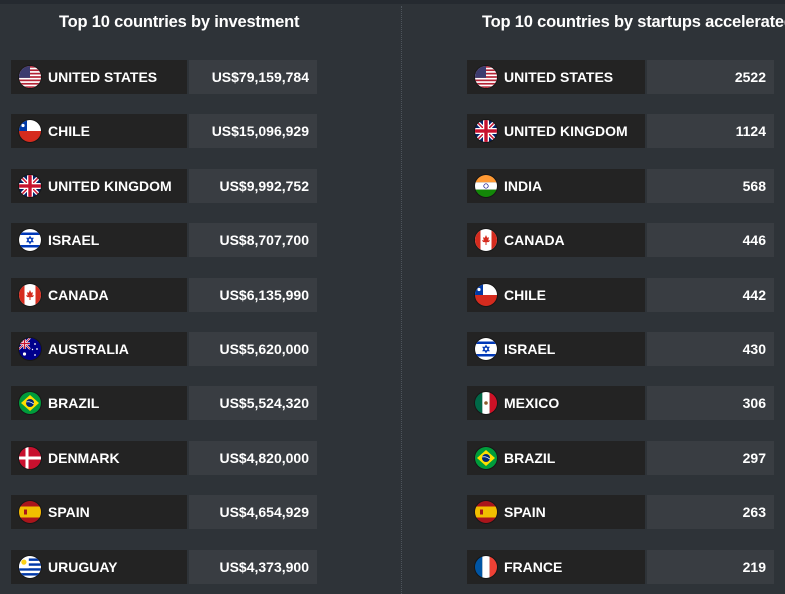 Image resolution: width=785 pixels, height=594 pixels. I want to click on value-label: US$9,992,752, so click(264, 185).